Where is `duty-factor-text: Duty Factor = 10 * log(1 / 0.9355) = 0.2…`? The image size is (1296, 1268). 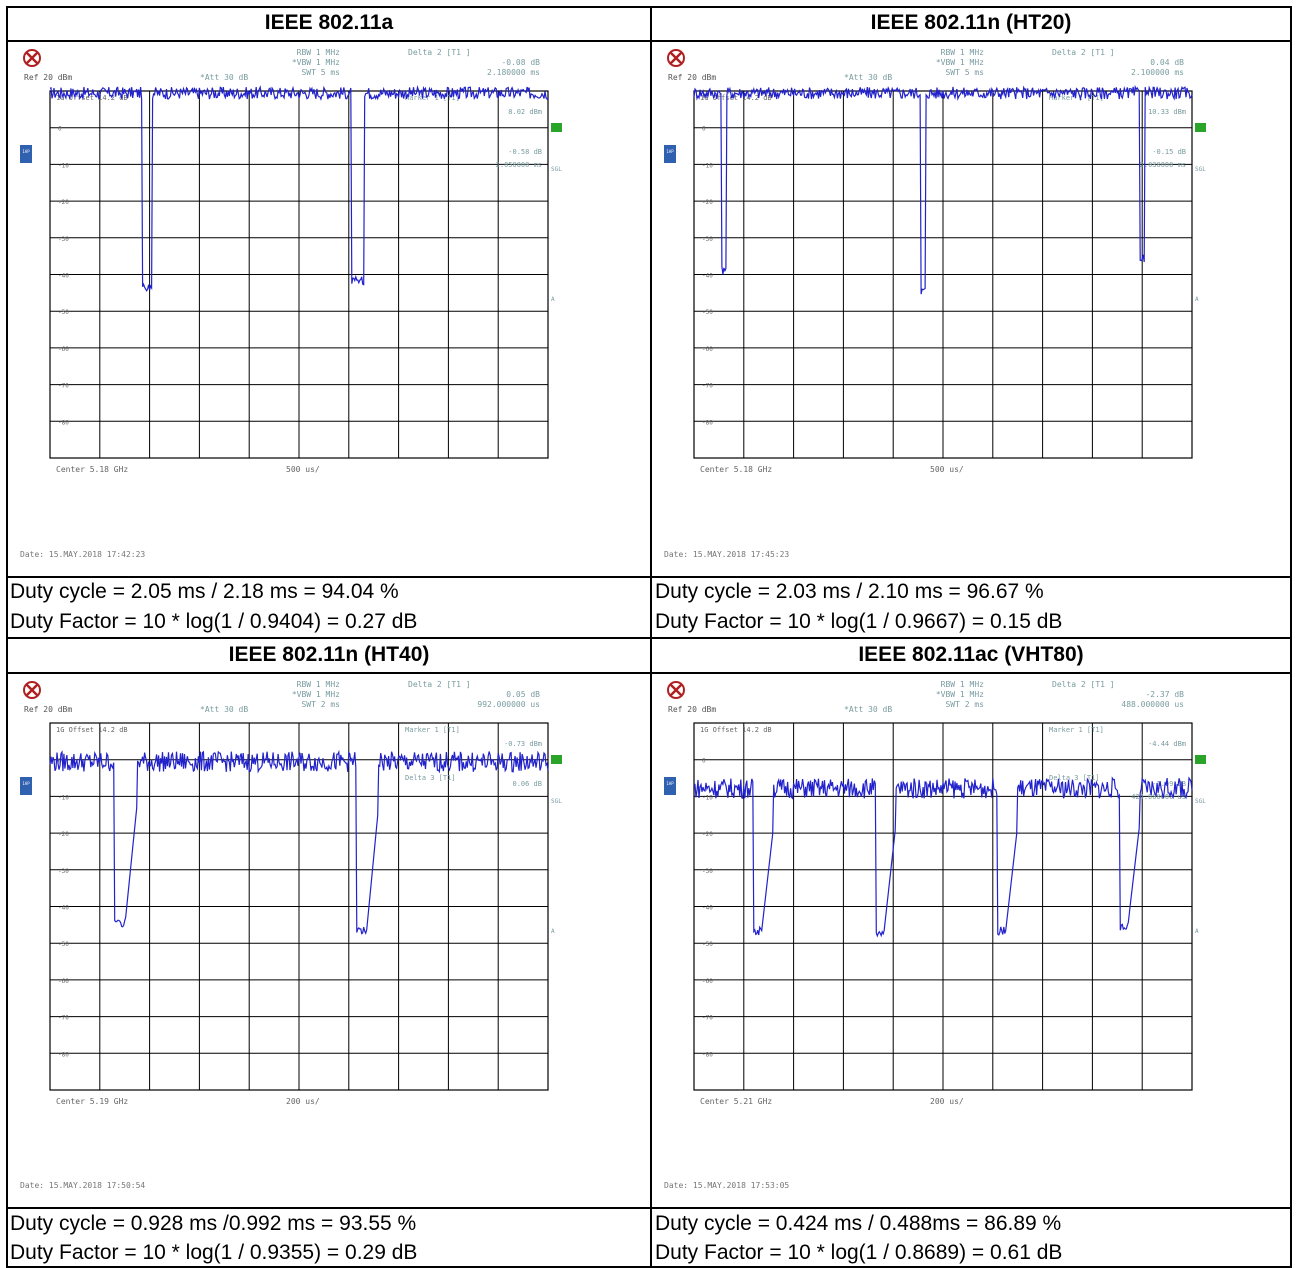 duty-factor-text: Duty Factor = 10 * log(1 / 0.9355) = 0.2… is located at coordinates (214, 1252).